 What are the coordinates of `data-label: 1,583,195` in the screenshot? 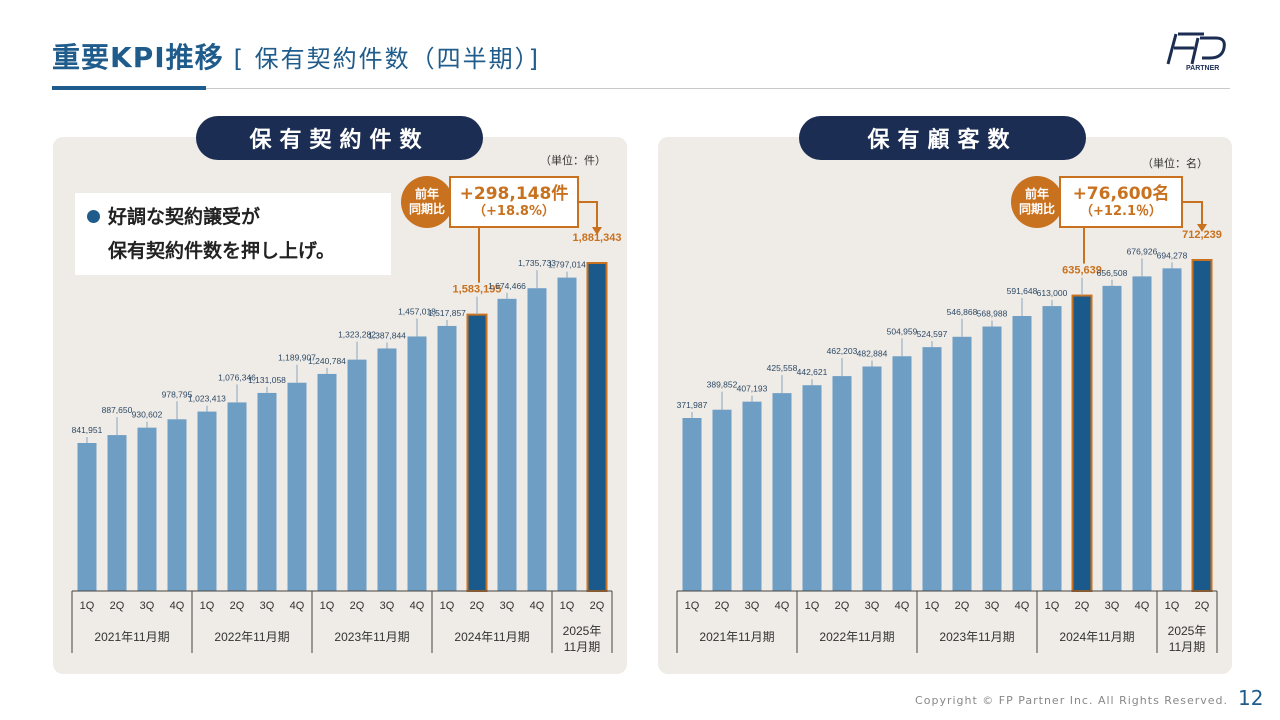 It's located at (477, 290).